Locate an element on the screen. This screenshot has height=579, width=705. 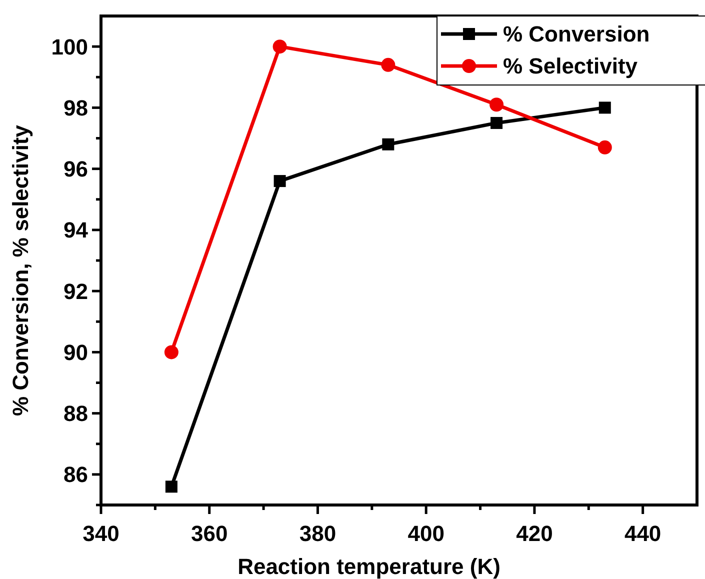
y-tick-label: 96 is located at coordinates (76, 169).